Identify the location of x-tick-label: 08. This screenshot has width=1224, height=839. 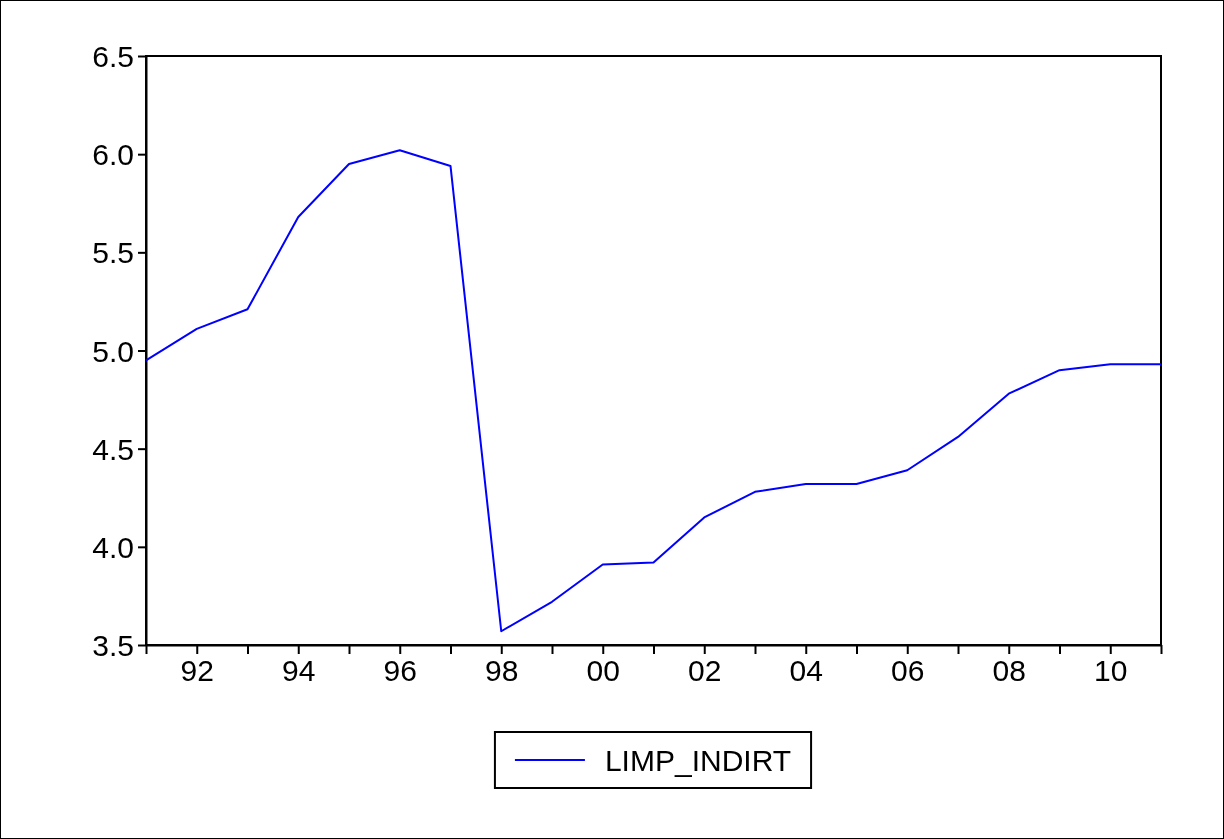
(1009, 671).